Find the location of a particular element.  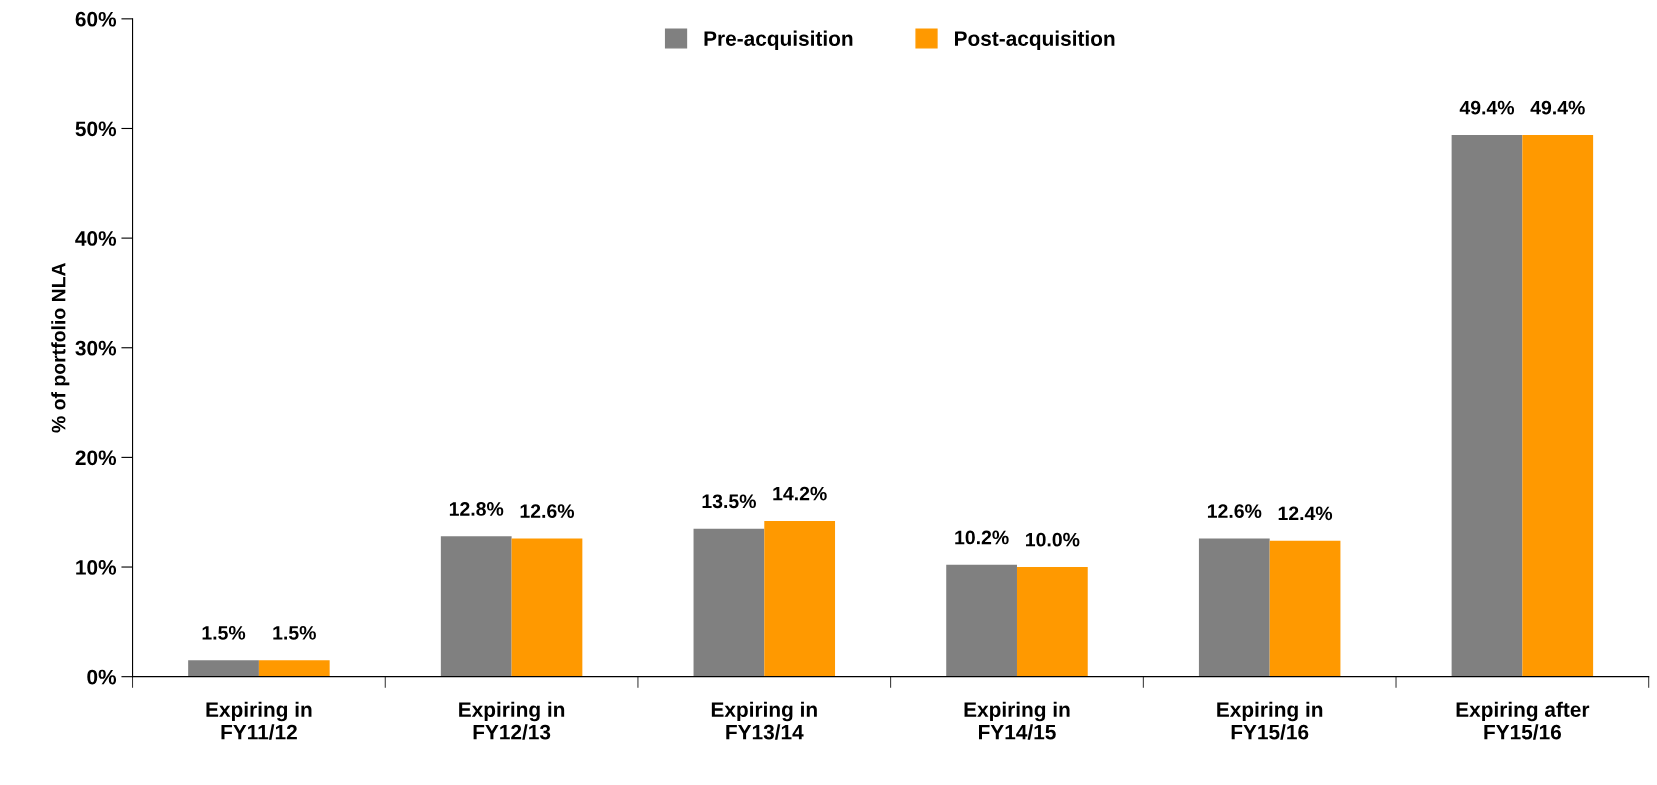

data-label: 12.4% is located at coordinates (1305, 513).